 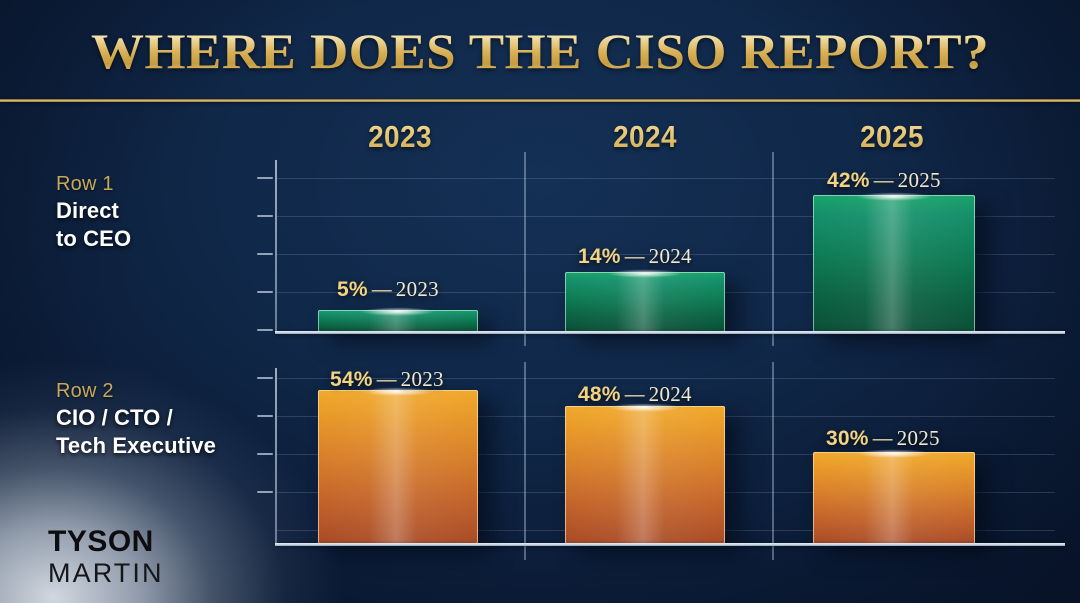 I want to click on bar-row2-2025, so click(x=894, y=498).